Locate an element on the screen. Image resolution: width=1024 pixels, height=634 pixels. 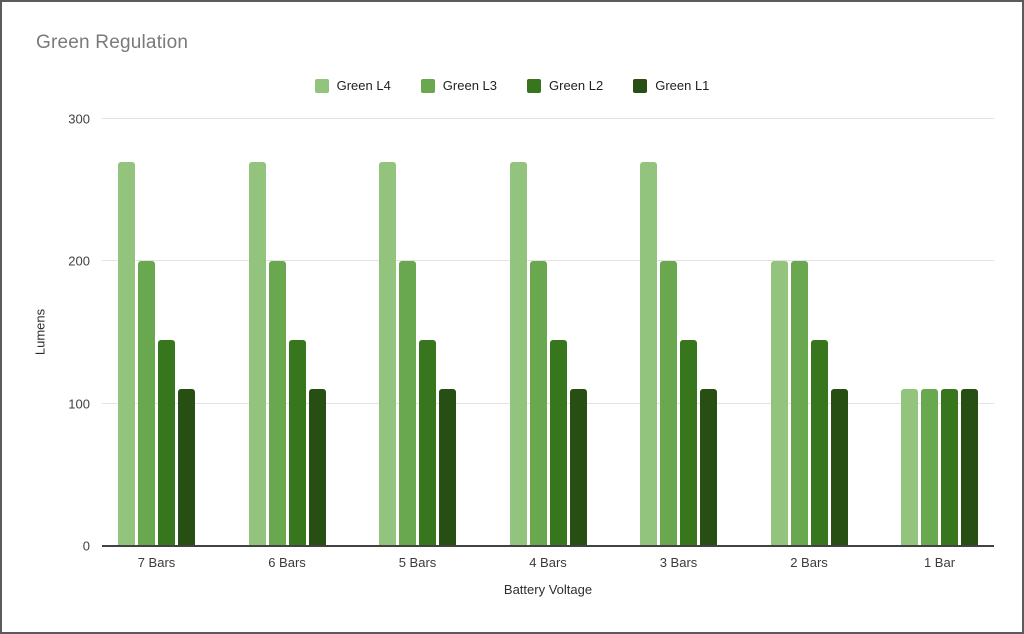
y-tick-label: 100 is located at coordinates (79, 404).